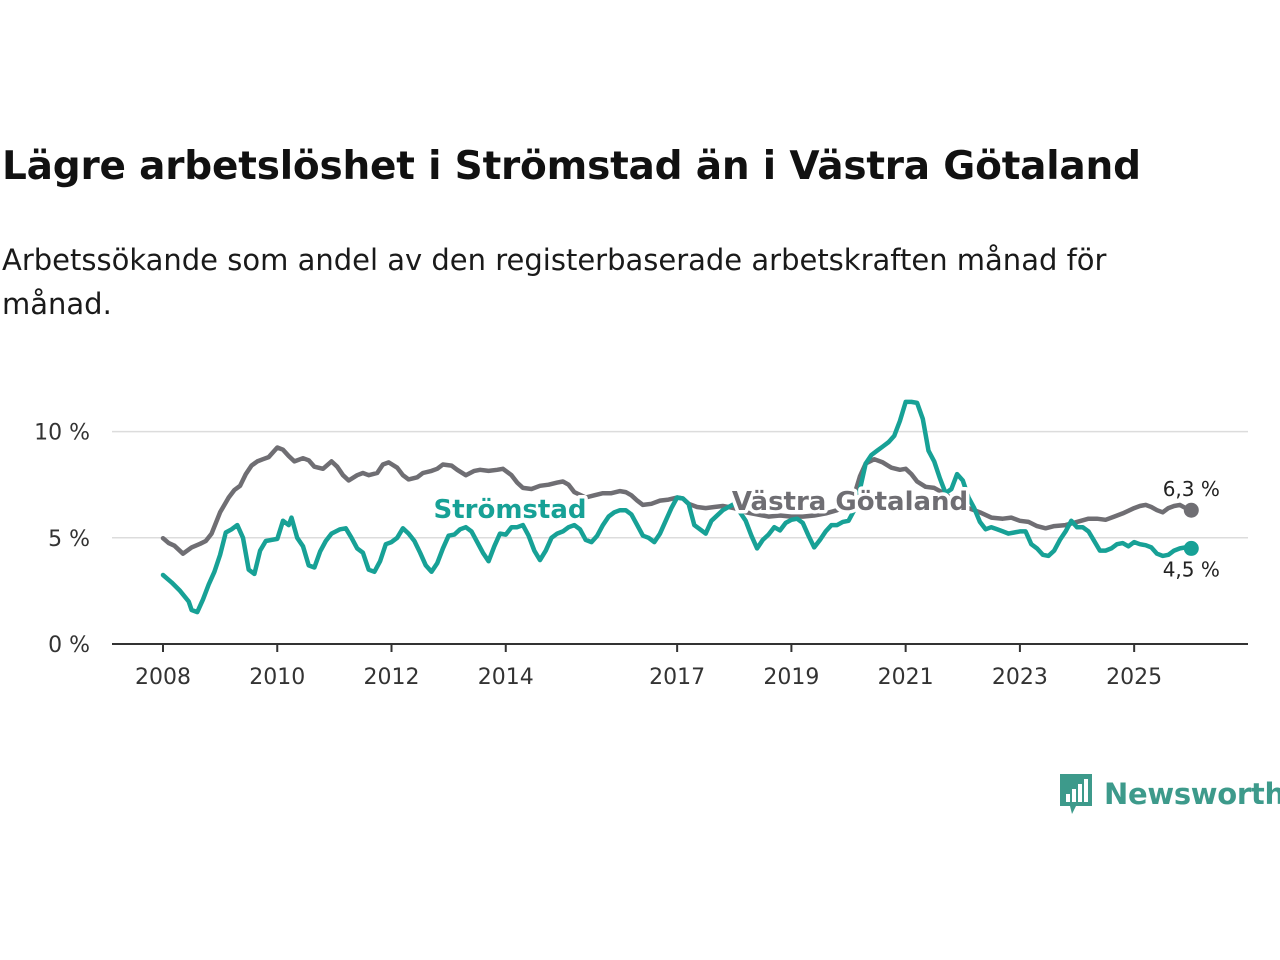  I want to click on end-value-label-stromstad: 4,5 %, so click(1191, 569).